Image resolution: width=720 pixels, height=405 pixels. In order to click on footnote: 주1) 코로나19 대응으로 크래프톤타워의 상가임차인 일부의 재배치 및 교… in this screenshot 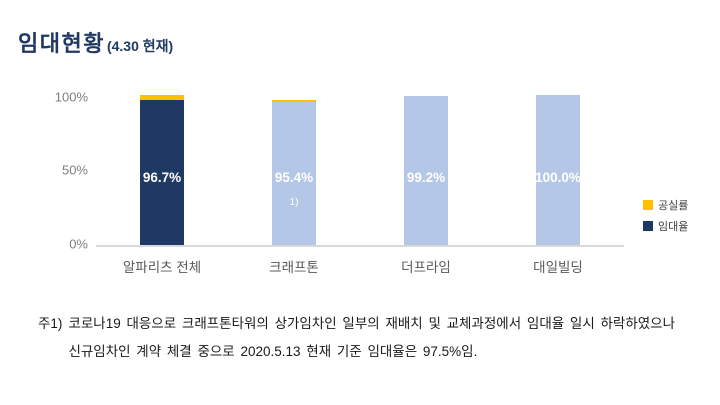, I will do `click(365, 337)`.